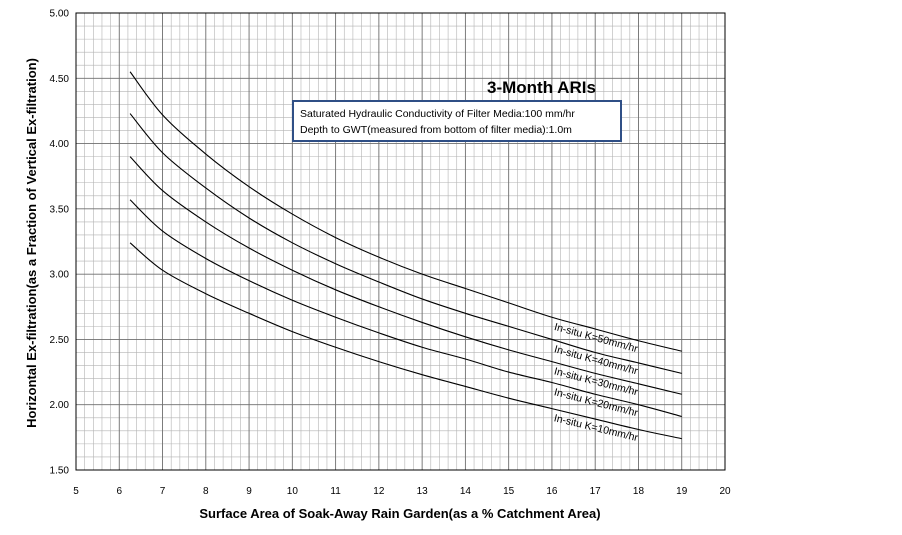 The height and width of the screenshot is (535, 902). Describe the element at coordinates (293, 491) in the screenshot. I see `x-tick-label: 10` at that location.